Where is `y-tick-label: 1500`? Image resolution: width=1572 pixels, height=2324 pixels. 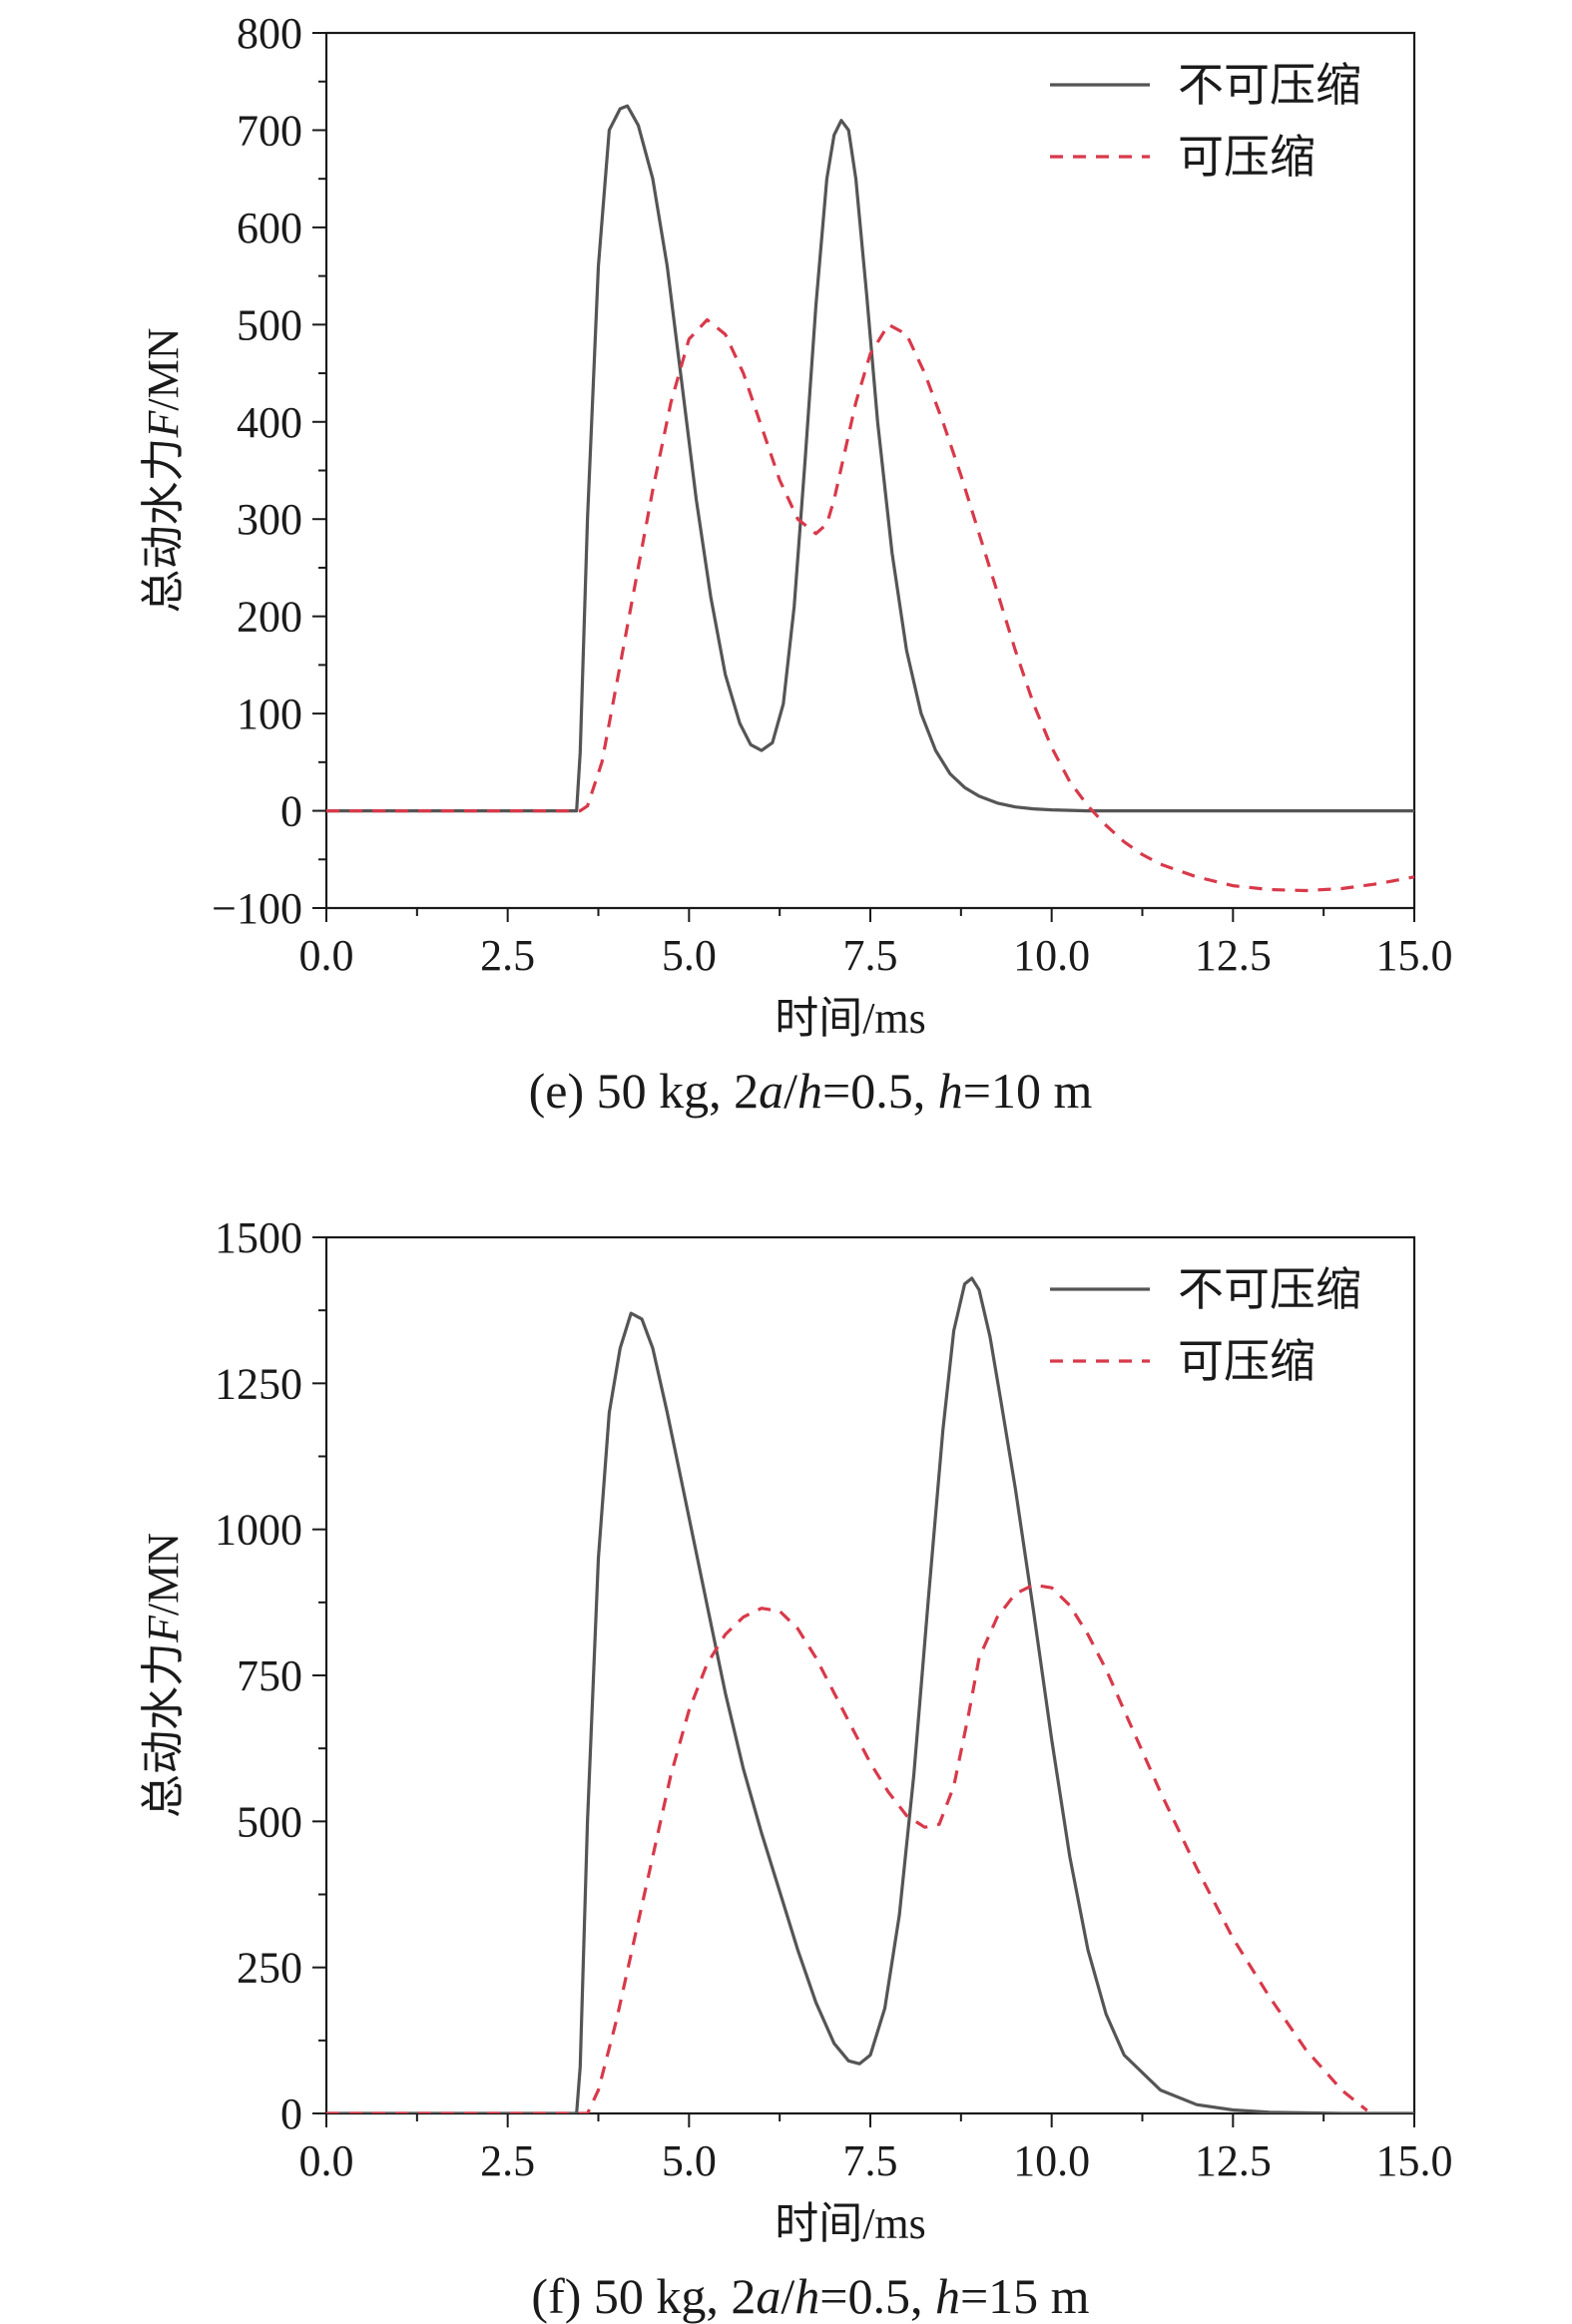 y-tick-label: 1500 is located at coordinates (258, 1237).